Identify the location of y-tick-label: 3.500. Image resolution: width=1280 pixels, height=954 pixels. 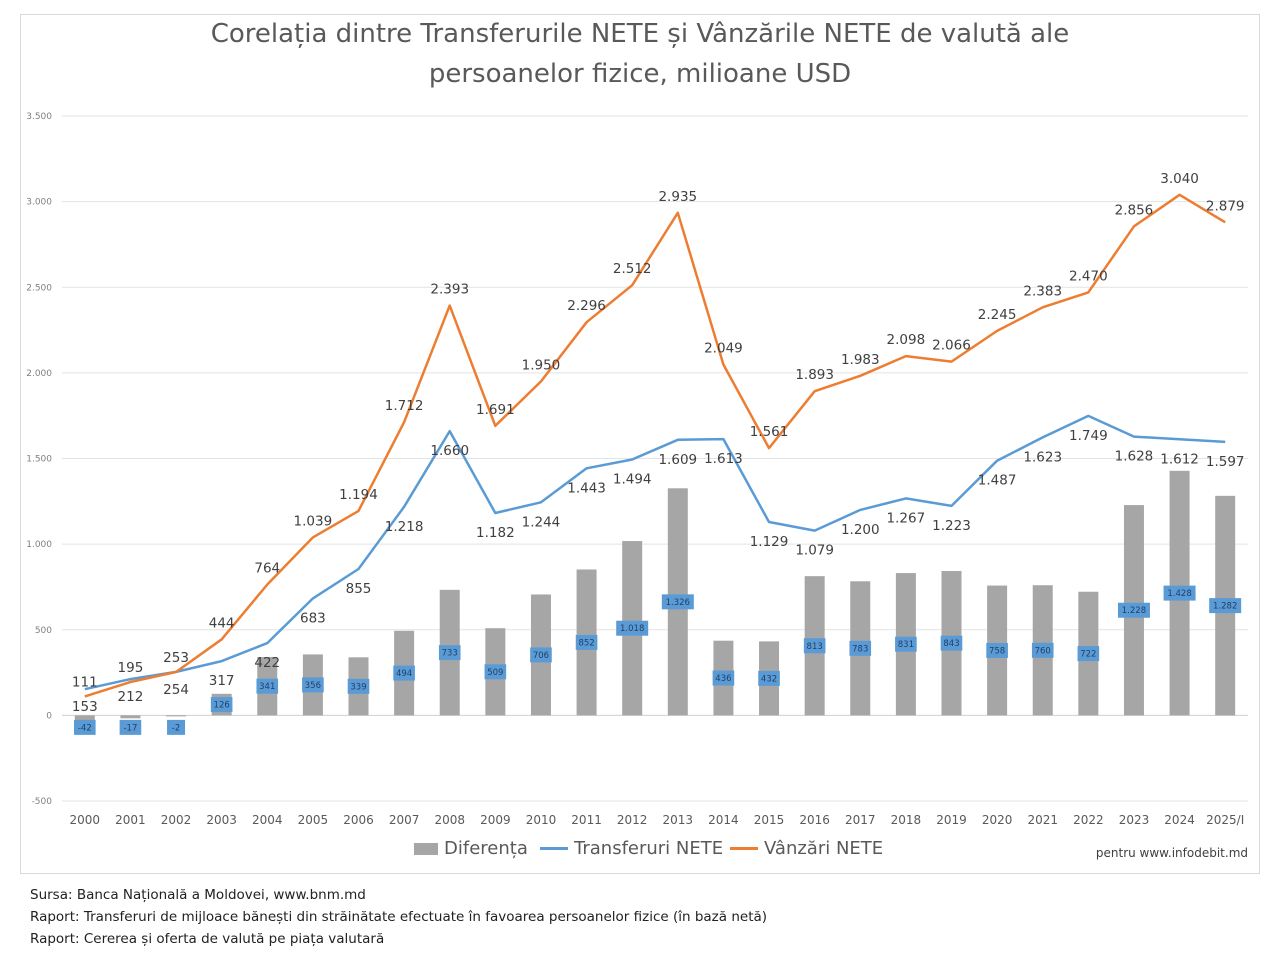
(39, 117).